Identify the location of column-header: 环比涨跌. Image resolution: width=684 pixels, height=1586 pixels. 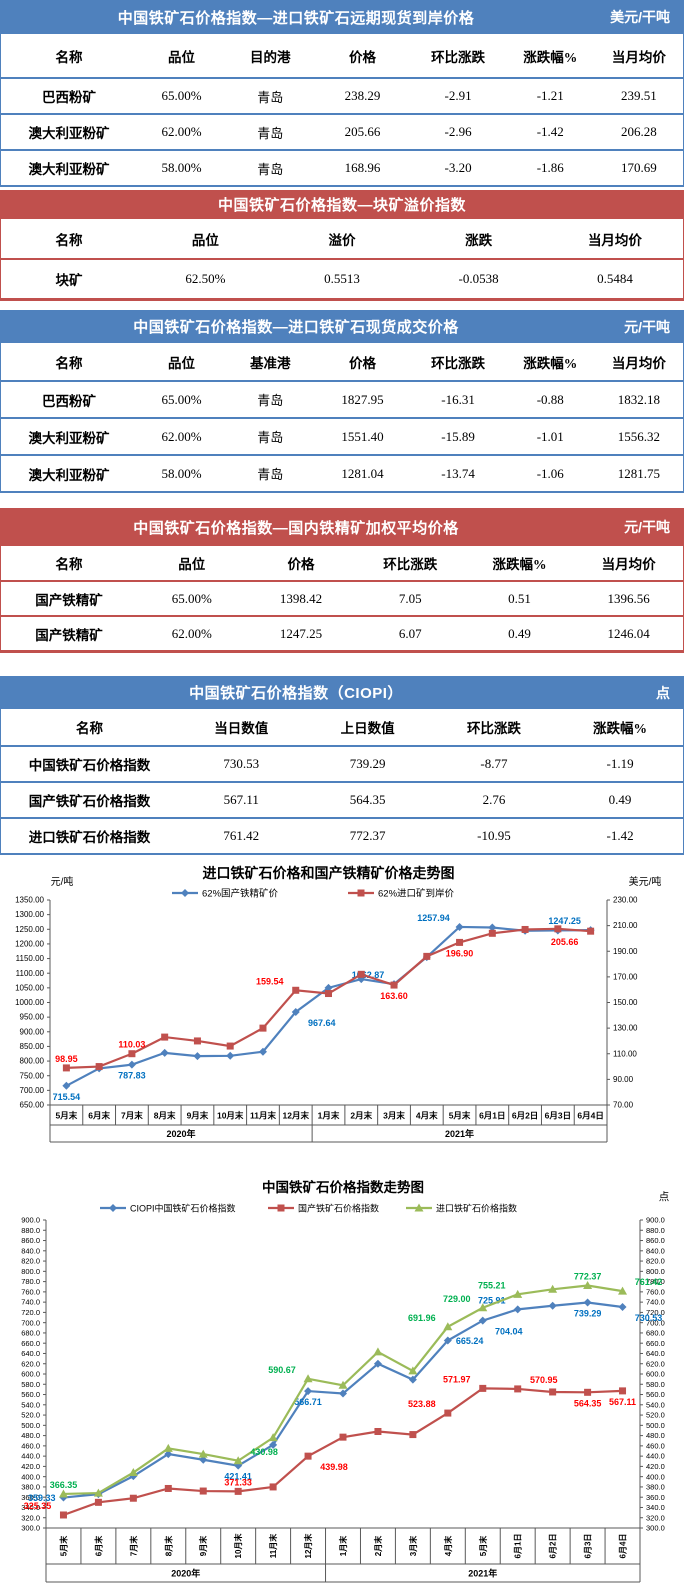
(458, 56).